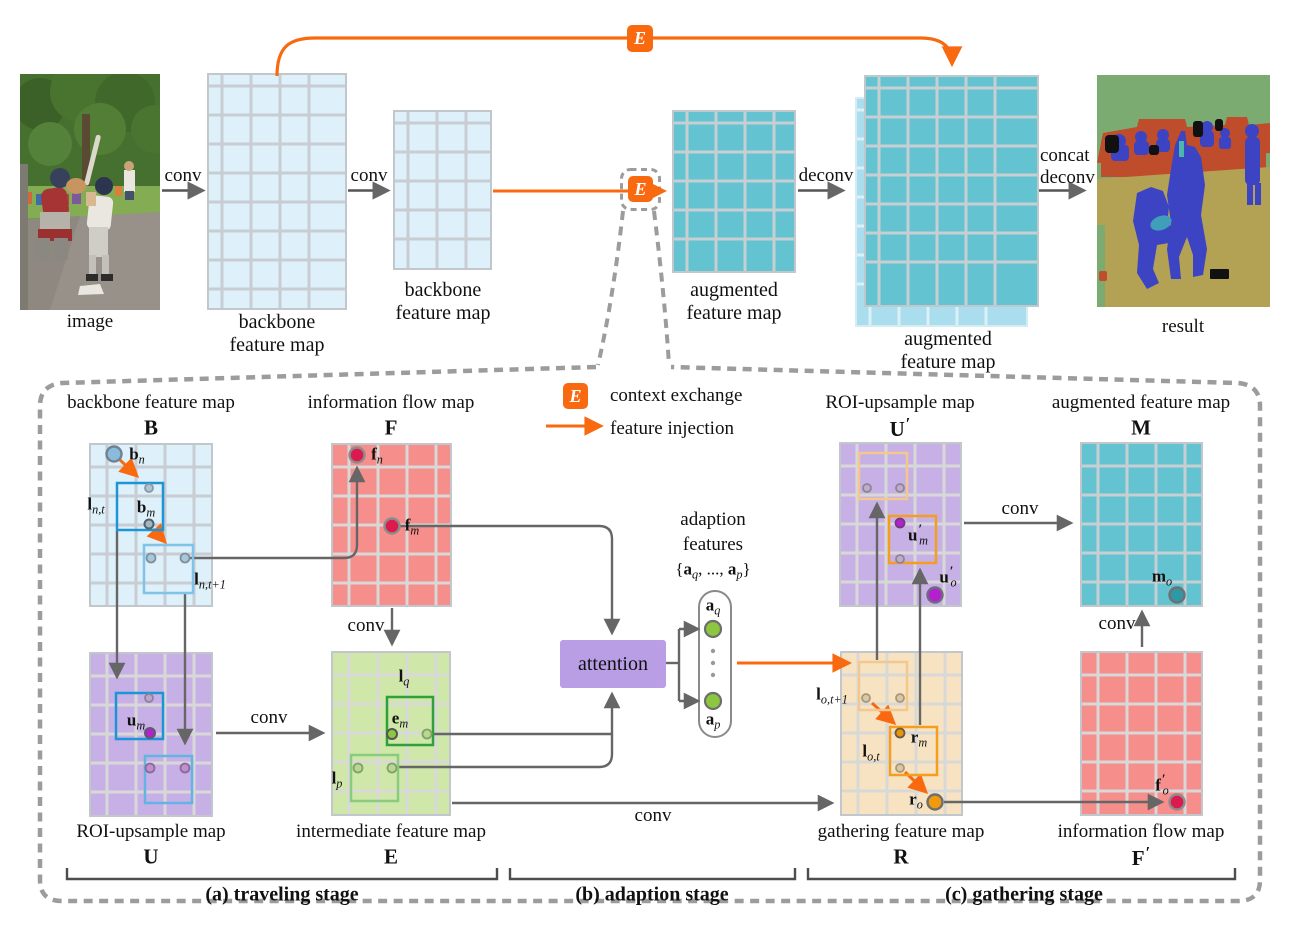  Describe the element at coordinates (269, 717) in the screenshot. I see `conv-u-e-label: conv` at that location.